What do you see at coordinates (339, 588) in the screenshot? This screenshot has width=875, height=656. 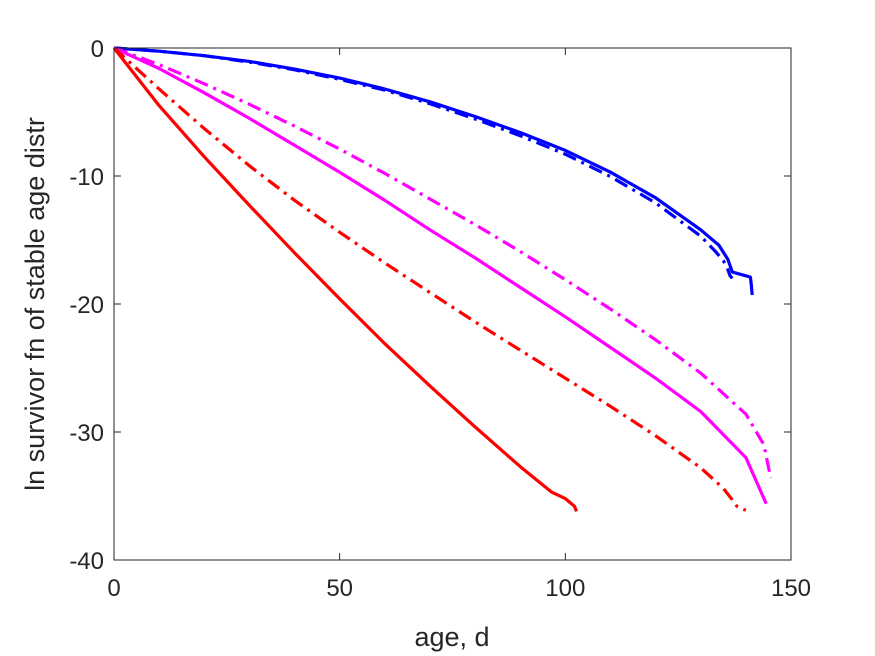 I see `x-tick-label: 50` at bounding box center [339, 588].